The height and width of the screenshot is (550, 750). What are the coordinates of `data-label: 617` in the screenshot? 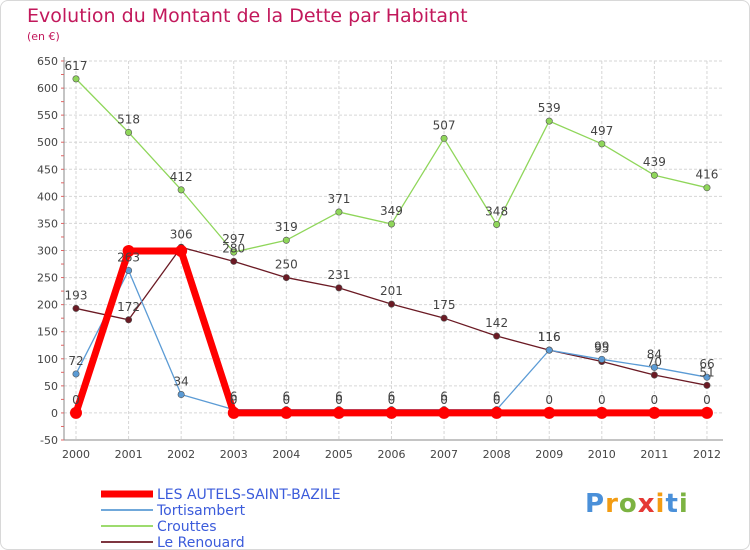 It's located at (76, 66).